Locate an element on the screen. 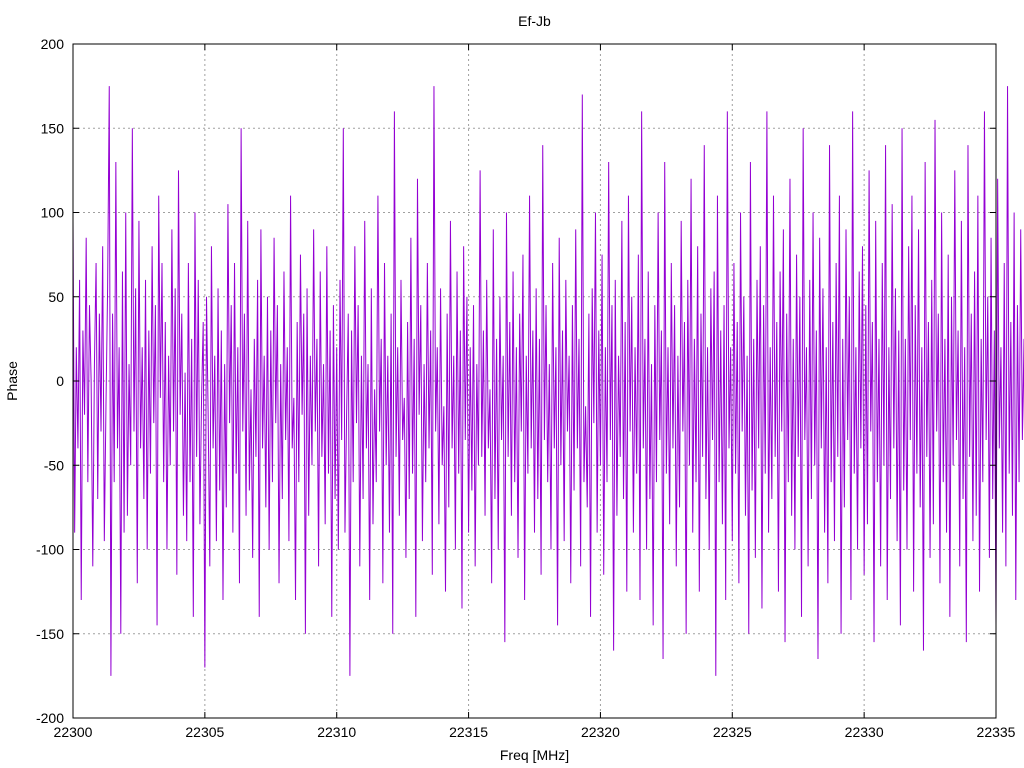 The width and height of the screenshot is (1024, 768). x-tick-label: 22320 is located at coordinates (600, 732).